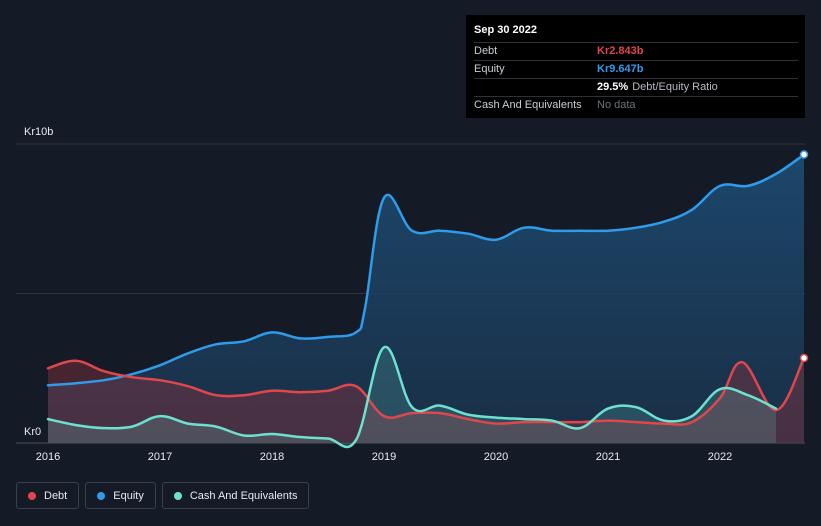  I want to click on debt-dot-icon, so click(32, 495).